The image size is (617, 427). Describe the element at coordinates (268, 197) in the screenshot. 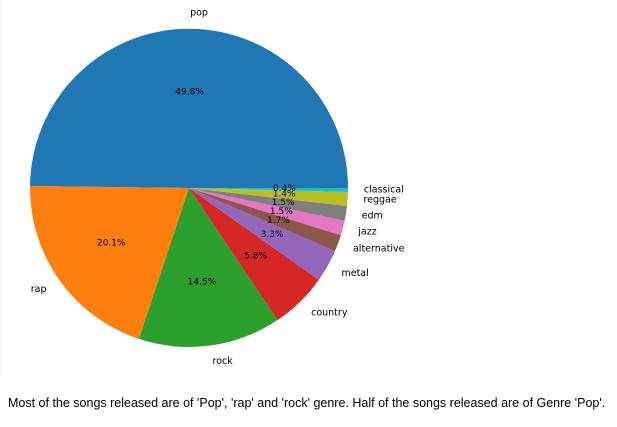

I see `pie-slice-reggae` at that location.